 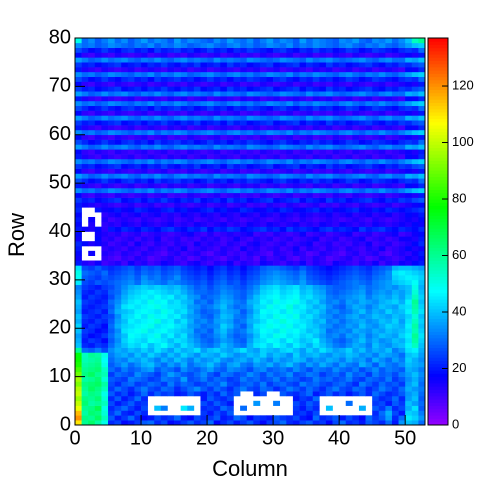 What do you see at coordinates (60, 182) in the screenshot?
I see `y-tick-label: 50` at bounding box center [60, 182].